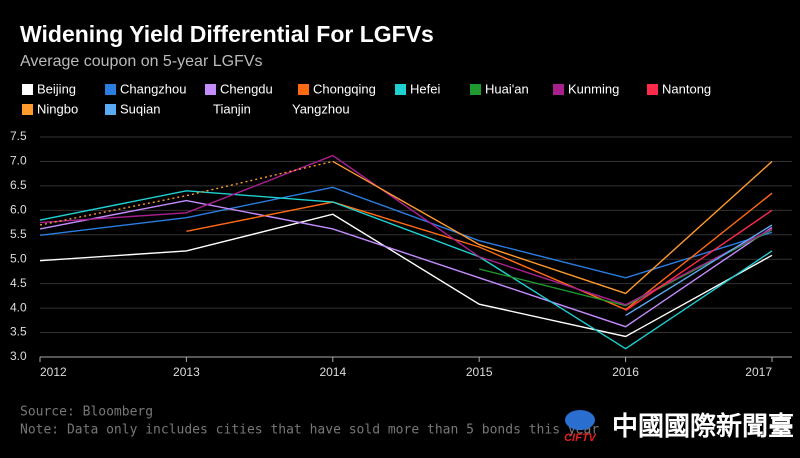  What do you see at coordinates (86, 412) in the screenshot?
I see `source: Source: Bloomberg` at bounding box center [86, 412].